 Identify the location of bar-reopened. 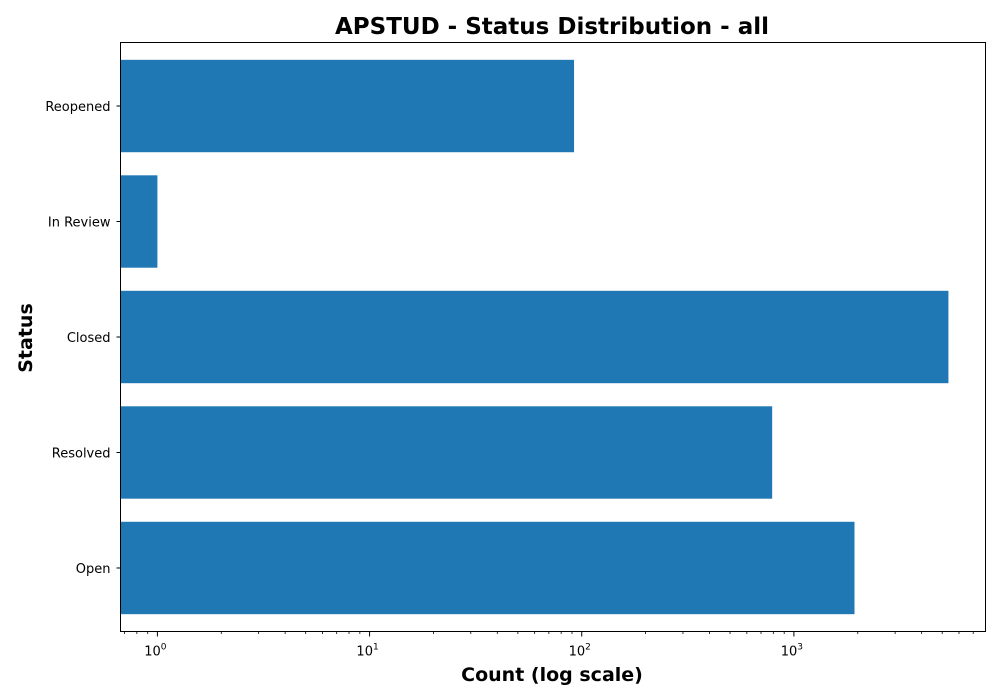
(347, 106).